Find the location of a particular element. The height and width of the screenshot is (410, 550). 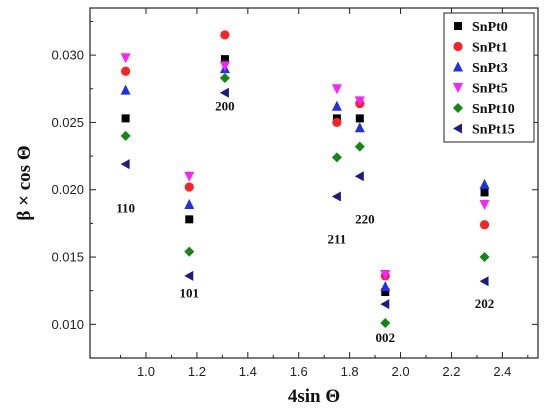

peak-label: 211 is located at coordinates (337, 239).